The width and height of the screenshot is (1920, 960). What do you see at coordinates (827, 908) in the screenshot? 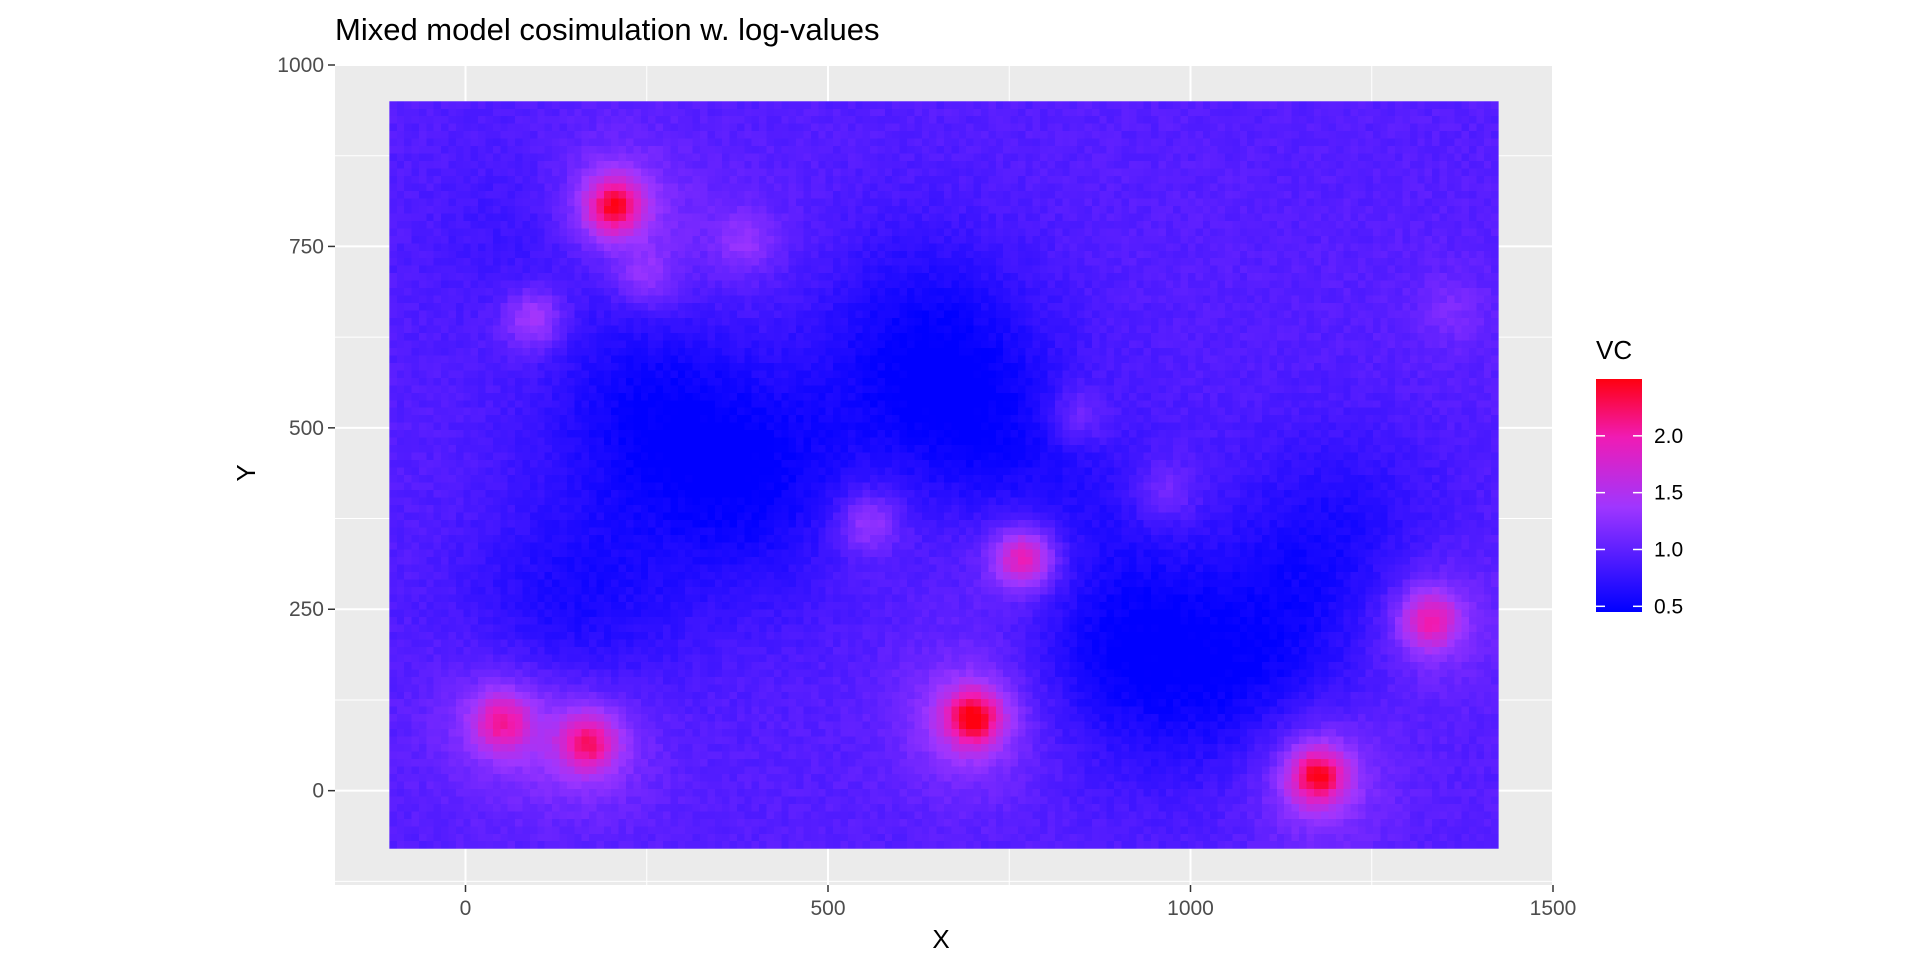
I see `x-tick-label: 500` at bounding box center [827, 908].